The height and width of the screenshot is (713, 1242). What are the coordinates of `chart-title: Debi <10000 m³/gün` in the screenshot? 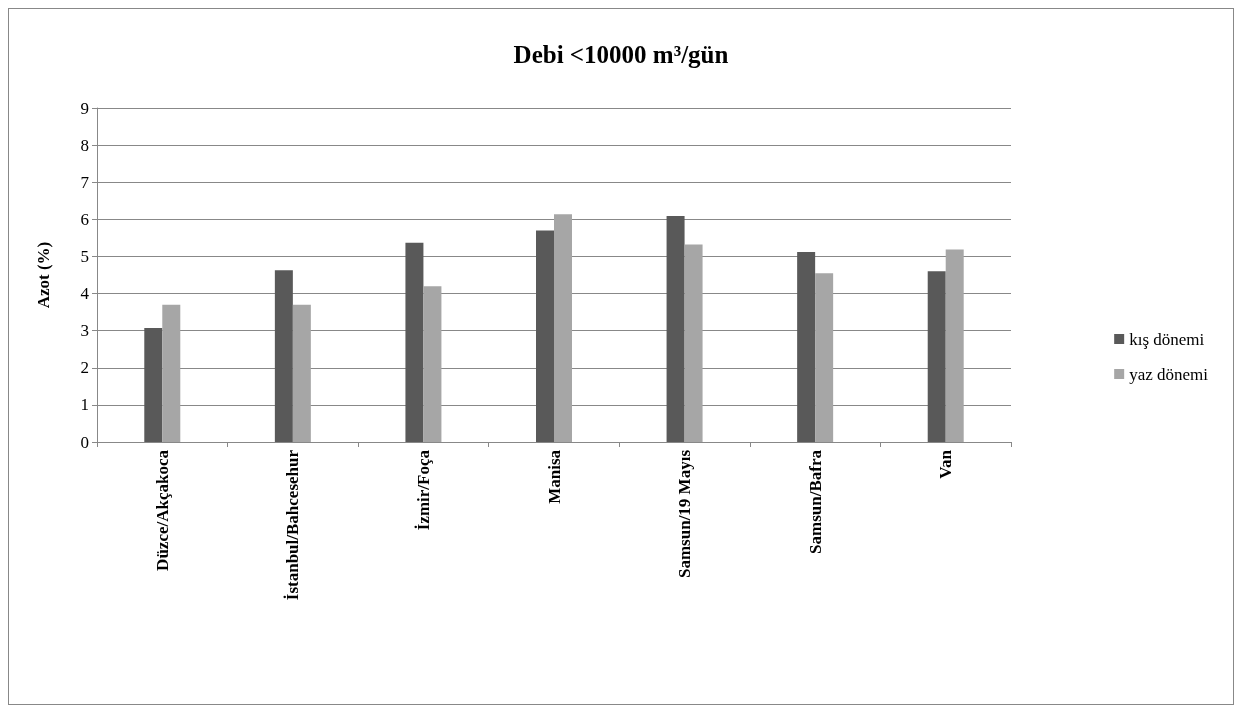 It's located at (621, 54).